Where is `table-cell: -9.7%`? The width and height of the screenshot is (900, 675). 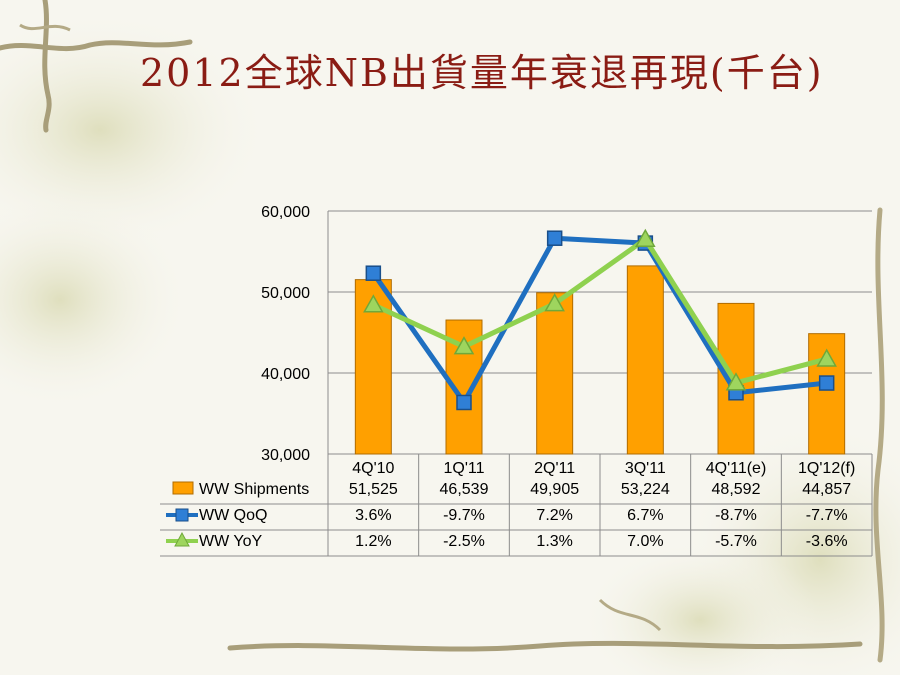
table-cell: -9.7% is located at coordinates (464, 515).